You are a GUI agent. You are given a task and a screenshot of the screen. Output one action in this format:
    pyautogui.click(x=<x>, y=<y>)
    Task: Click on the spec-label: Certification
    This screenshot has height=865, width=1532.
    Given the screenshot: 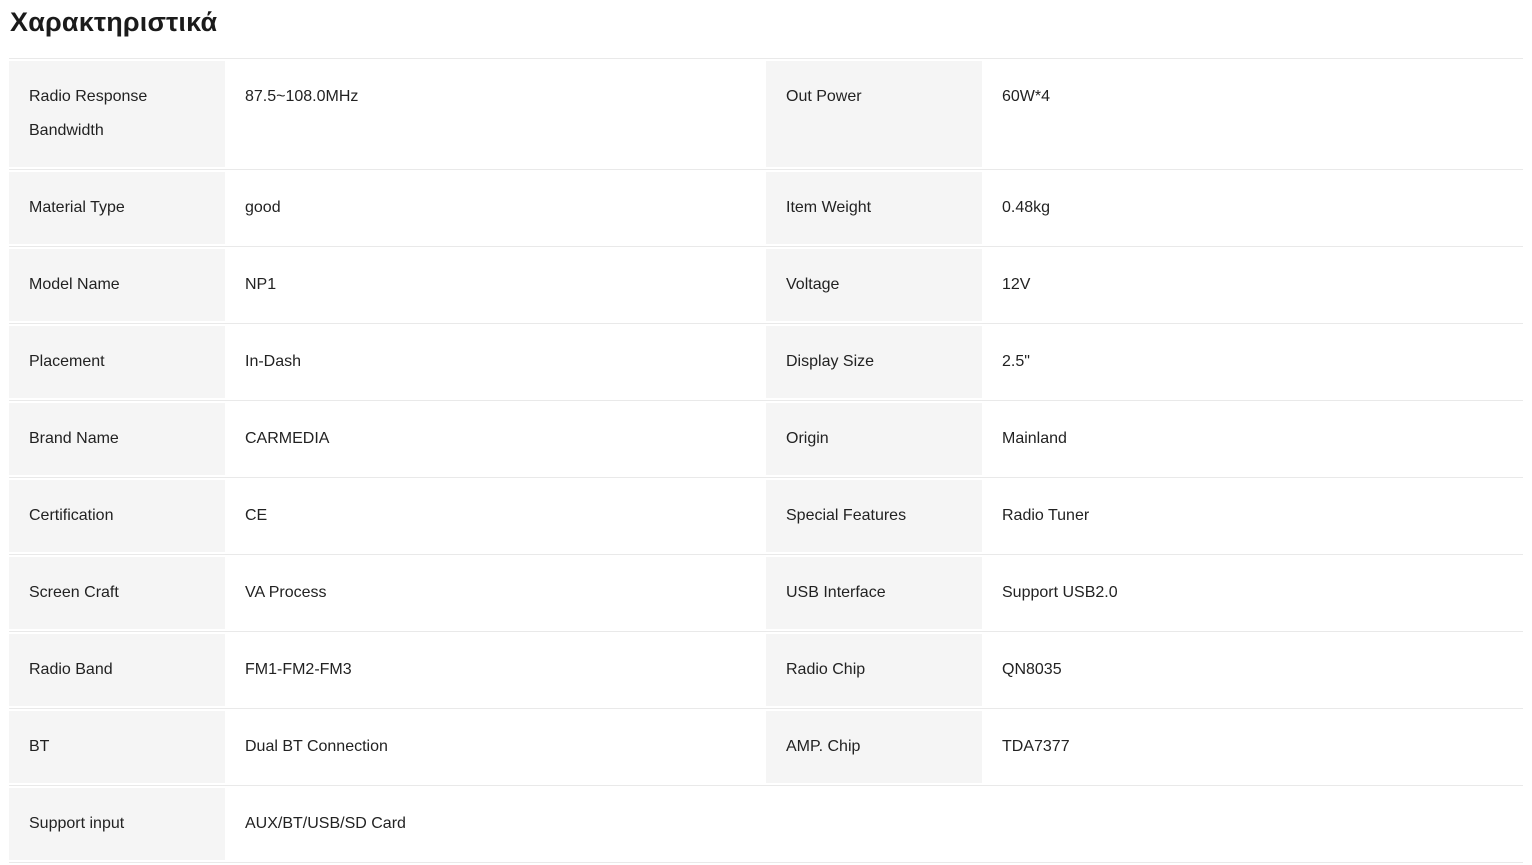 What is the action you would take?
    pyautogui.click(x=117, y=516)
    